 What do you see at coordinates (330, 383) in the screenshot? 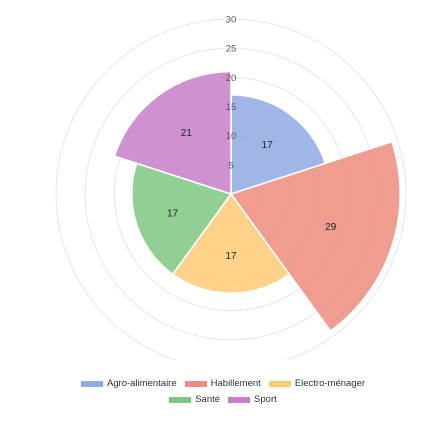
I see `legend-label-electro-menager: Electro-ménager` at bounding box center [330, 383].